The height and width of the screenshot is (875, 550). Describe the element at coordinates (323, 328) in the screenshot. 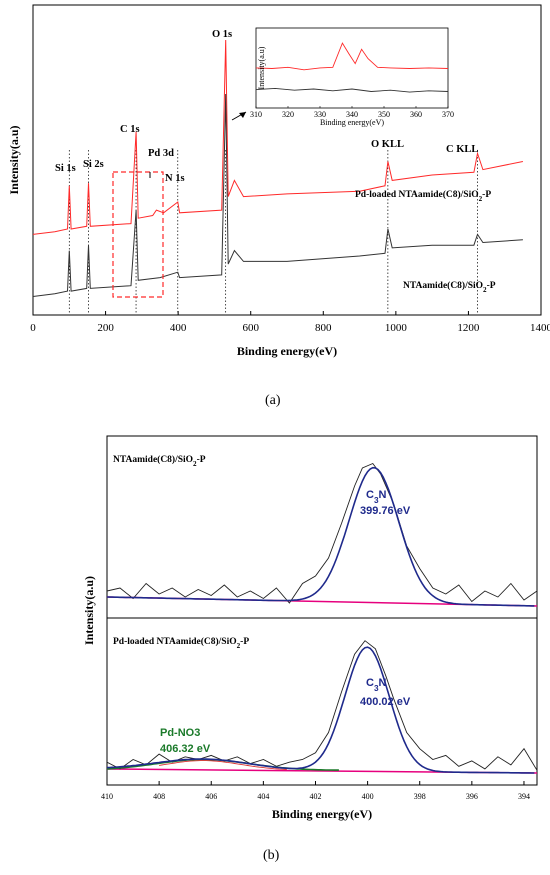

I see `x-tick-label: 800` at that location.